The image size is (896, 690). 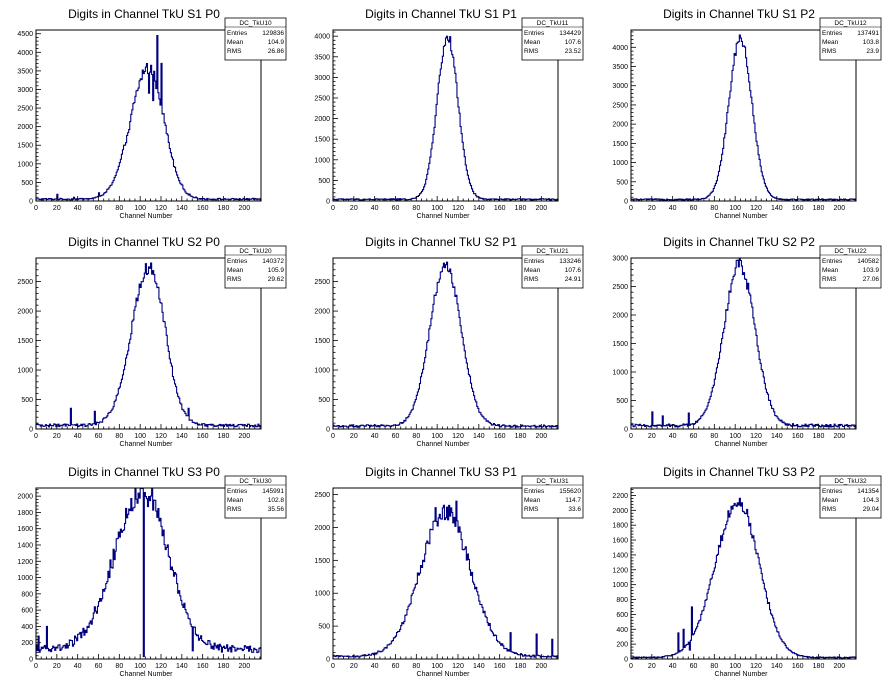 I want to click on stats-value-rms: 29.04, so click(x=871, y=509).